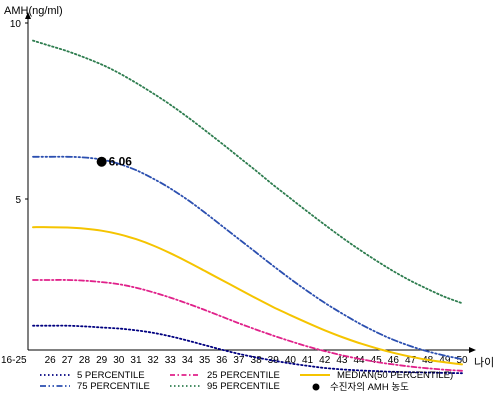  I want to click on chart-marker: 6.06, so click(114, 162).